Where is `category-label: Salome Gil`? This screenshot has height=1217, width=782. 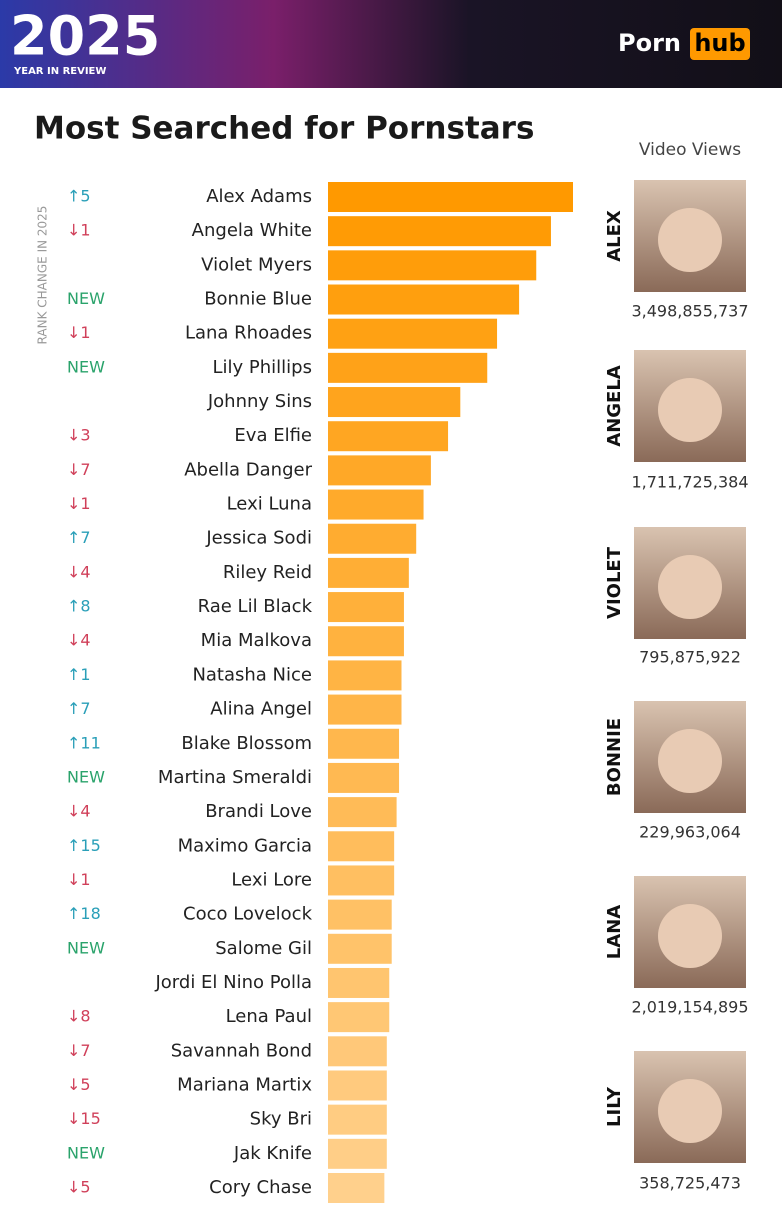
category-label: Salome Gil is located at coordinates (263, 948).